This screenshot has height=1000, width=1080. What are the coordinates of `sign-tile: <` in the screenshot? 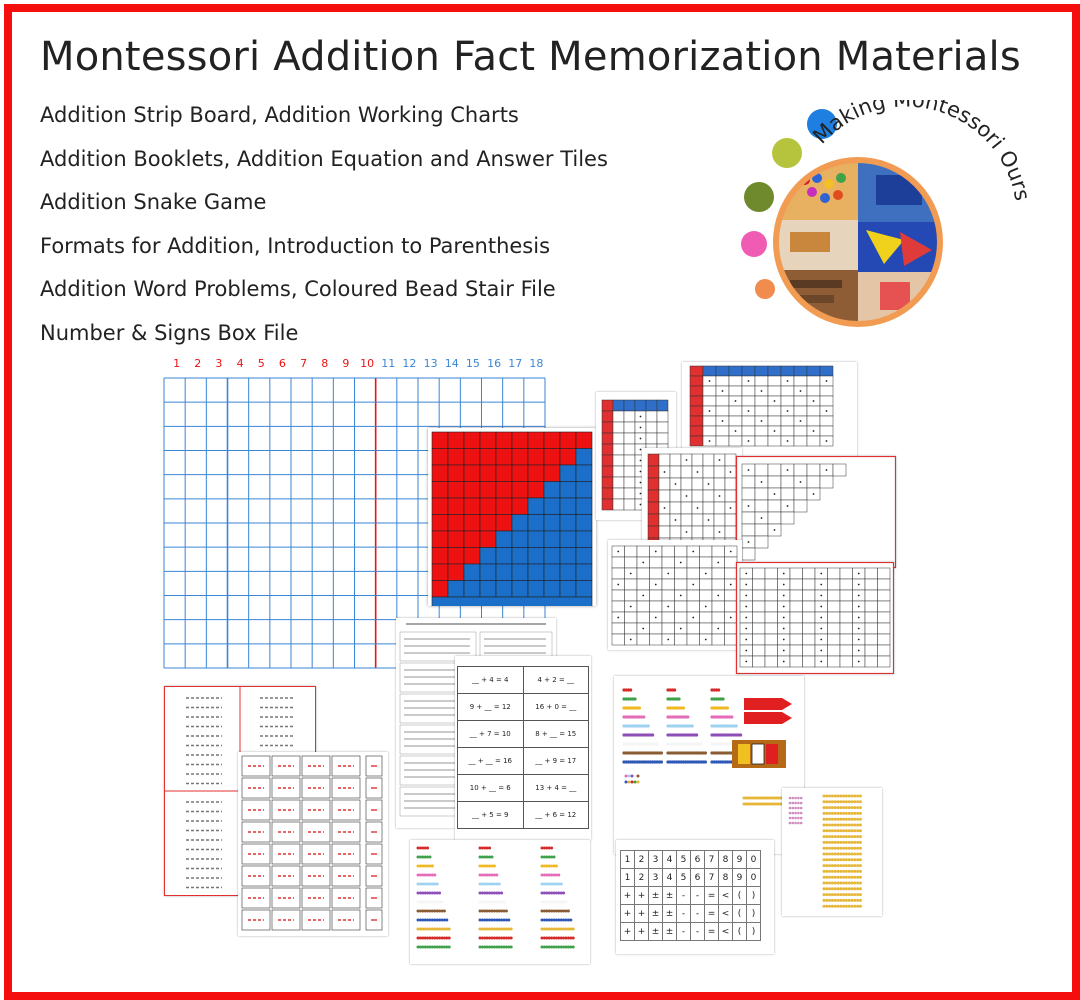 It's located at (725, 913).